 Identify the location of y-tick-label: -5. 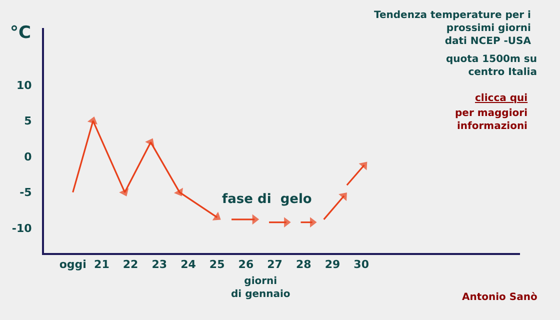
(26, 193).